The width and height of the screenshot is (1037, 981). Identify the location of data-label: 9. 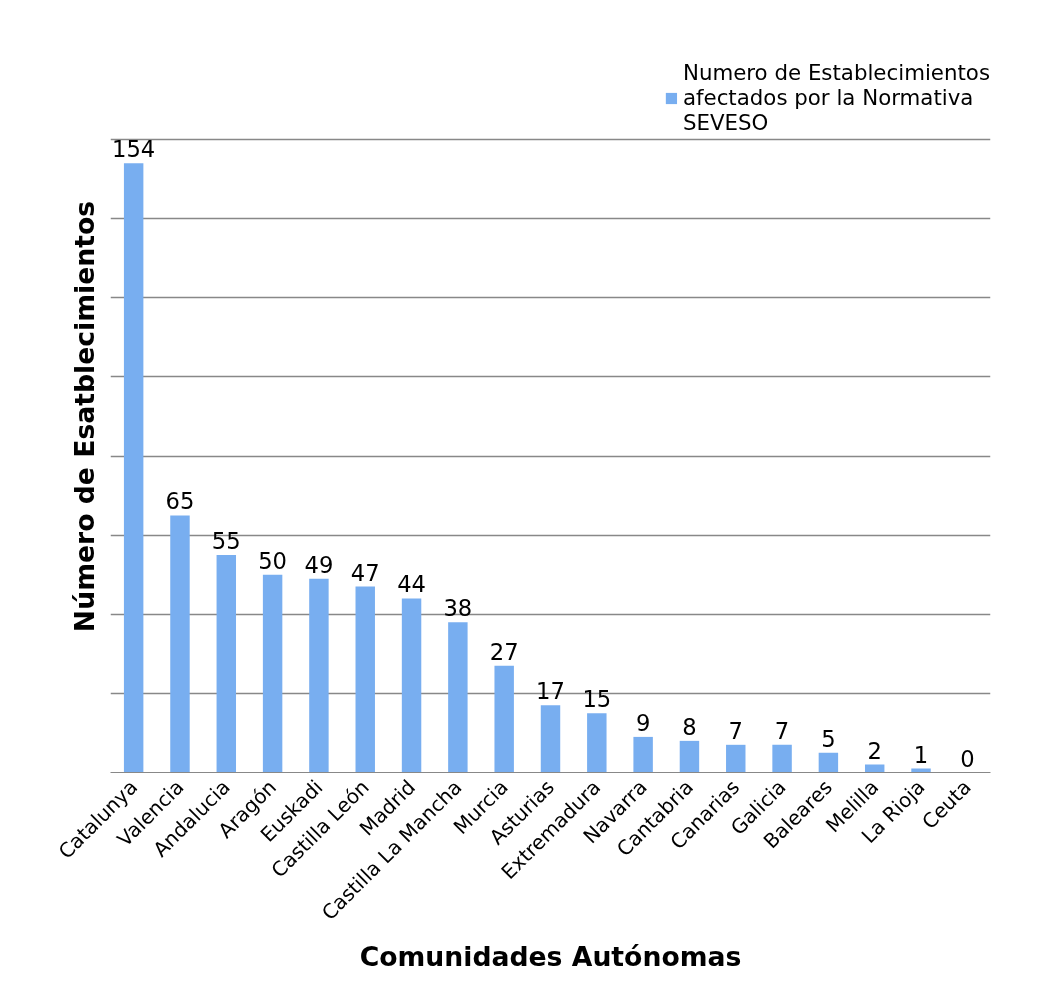
(643, 722).